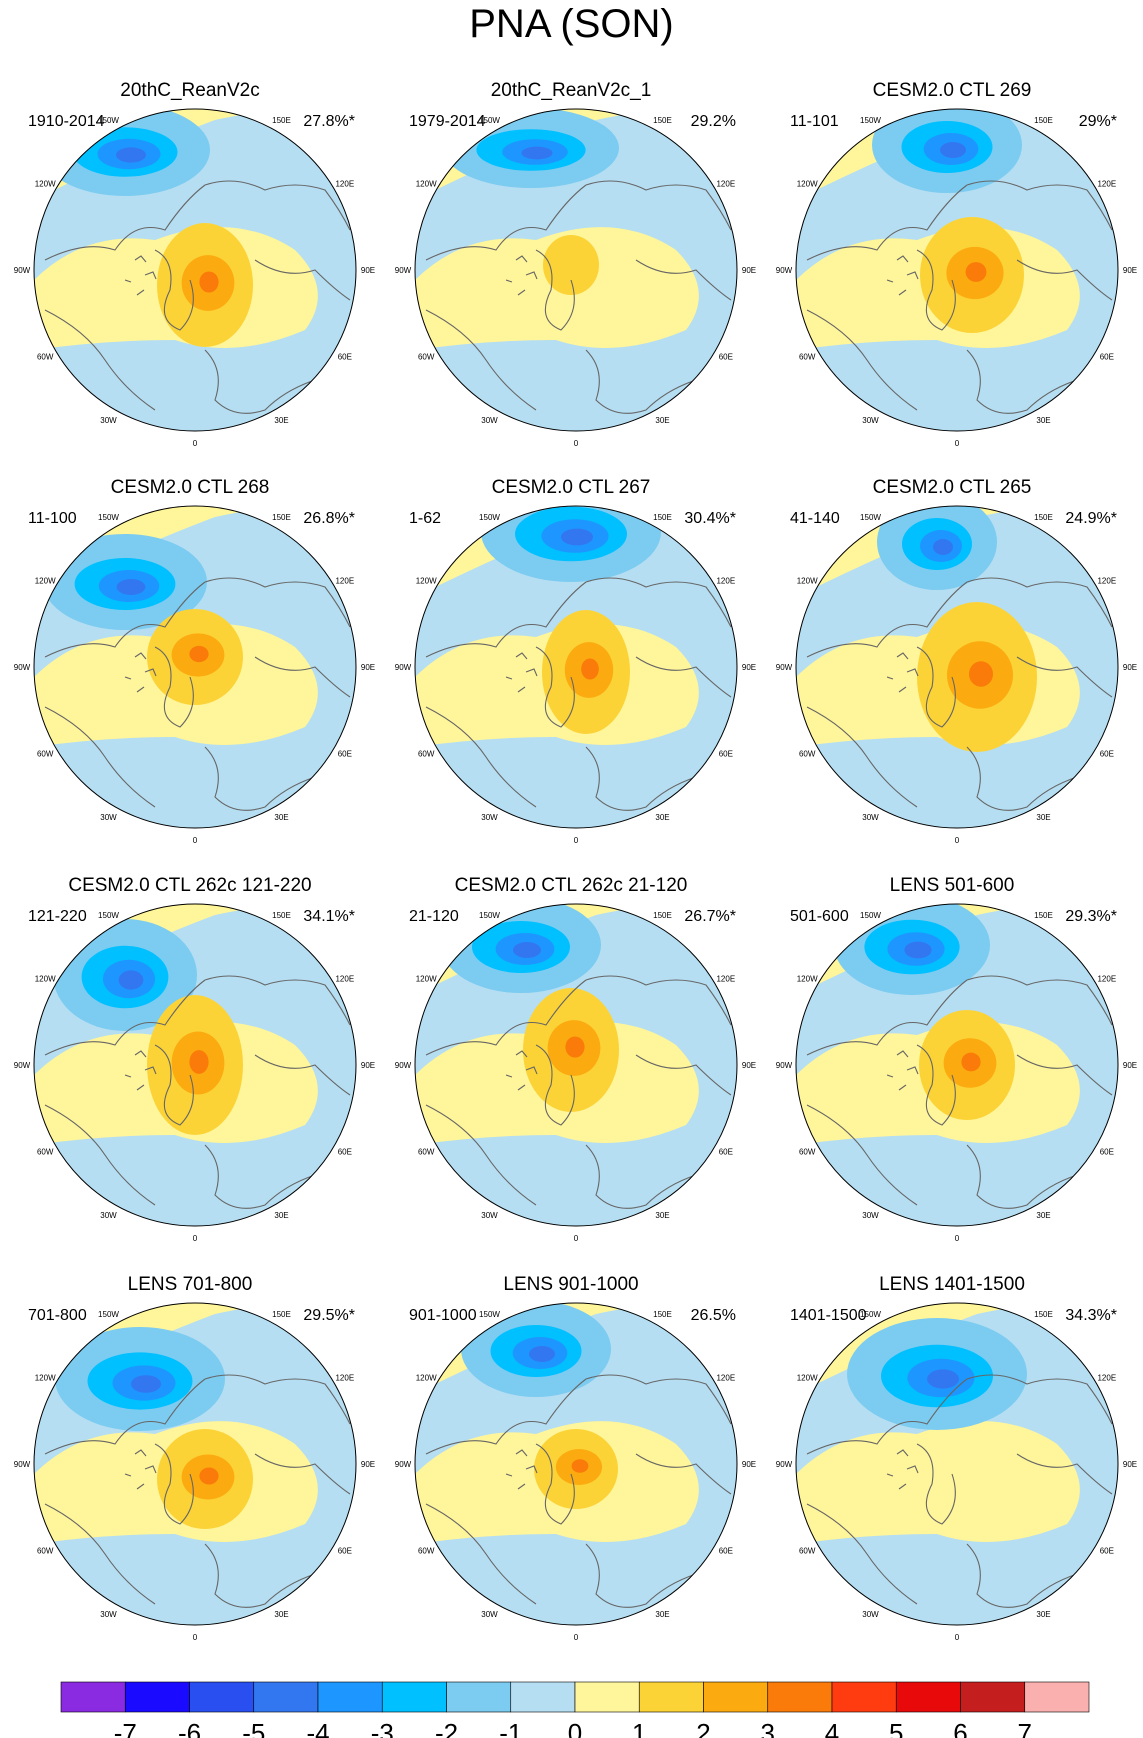  Describe the element at coordinates (57, 916) in the screenshot. I see `panel-year-range: 121-220` at that location.